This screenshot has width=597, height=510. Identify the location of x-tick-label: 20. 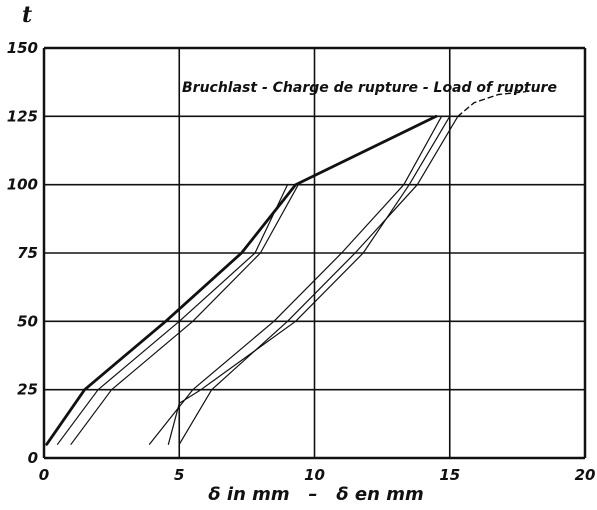
(585, 475).